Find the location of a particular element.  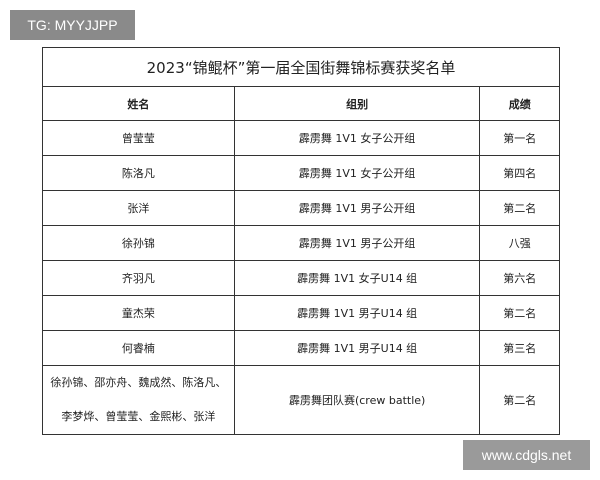

cell-group: 霹雳舞 1V1 女子U14 组 is located at coordinates (357, 278).